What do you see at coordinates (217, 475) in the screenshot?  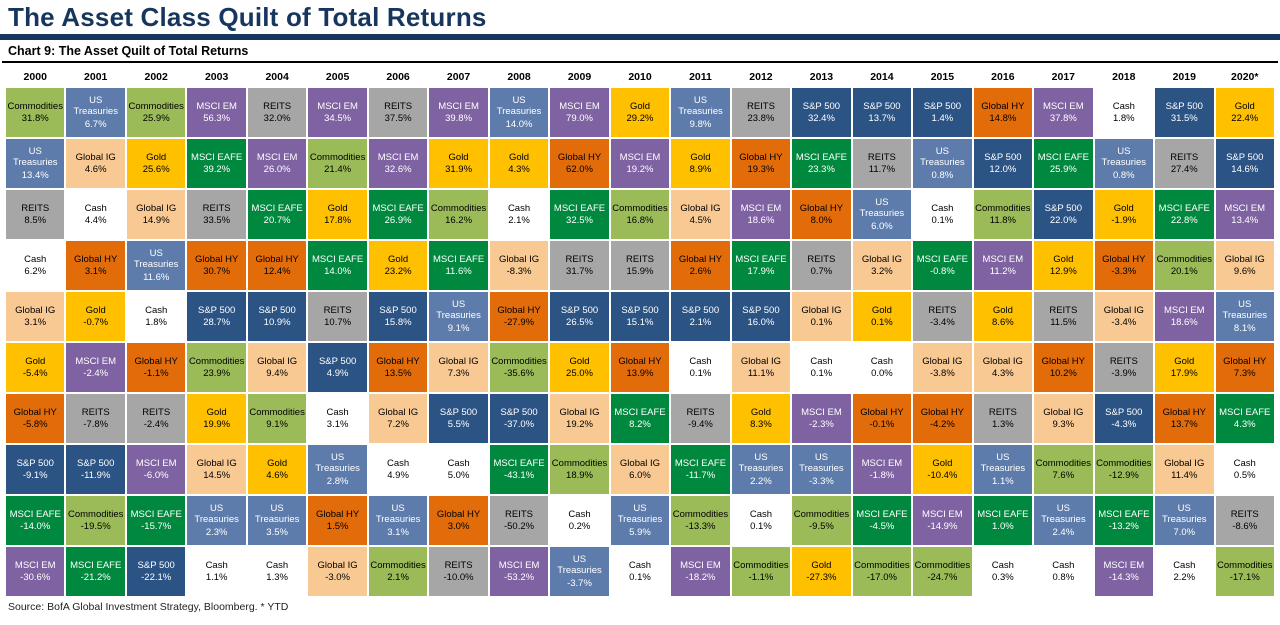 I see `return-value: 14.5%` at bounding box center [217, 475].